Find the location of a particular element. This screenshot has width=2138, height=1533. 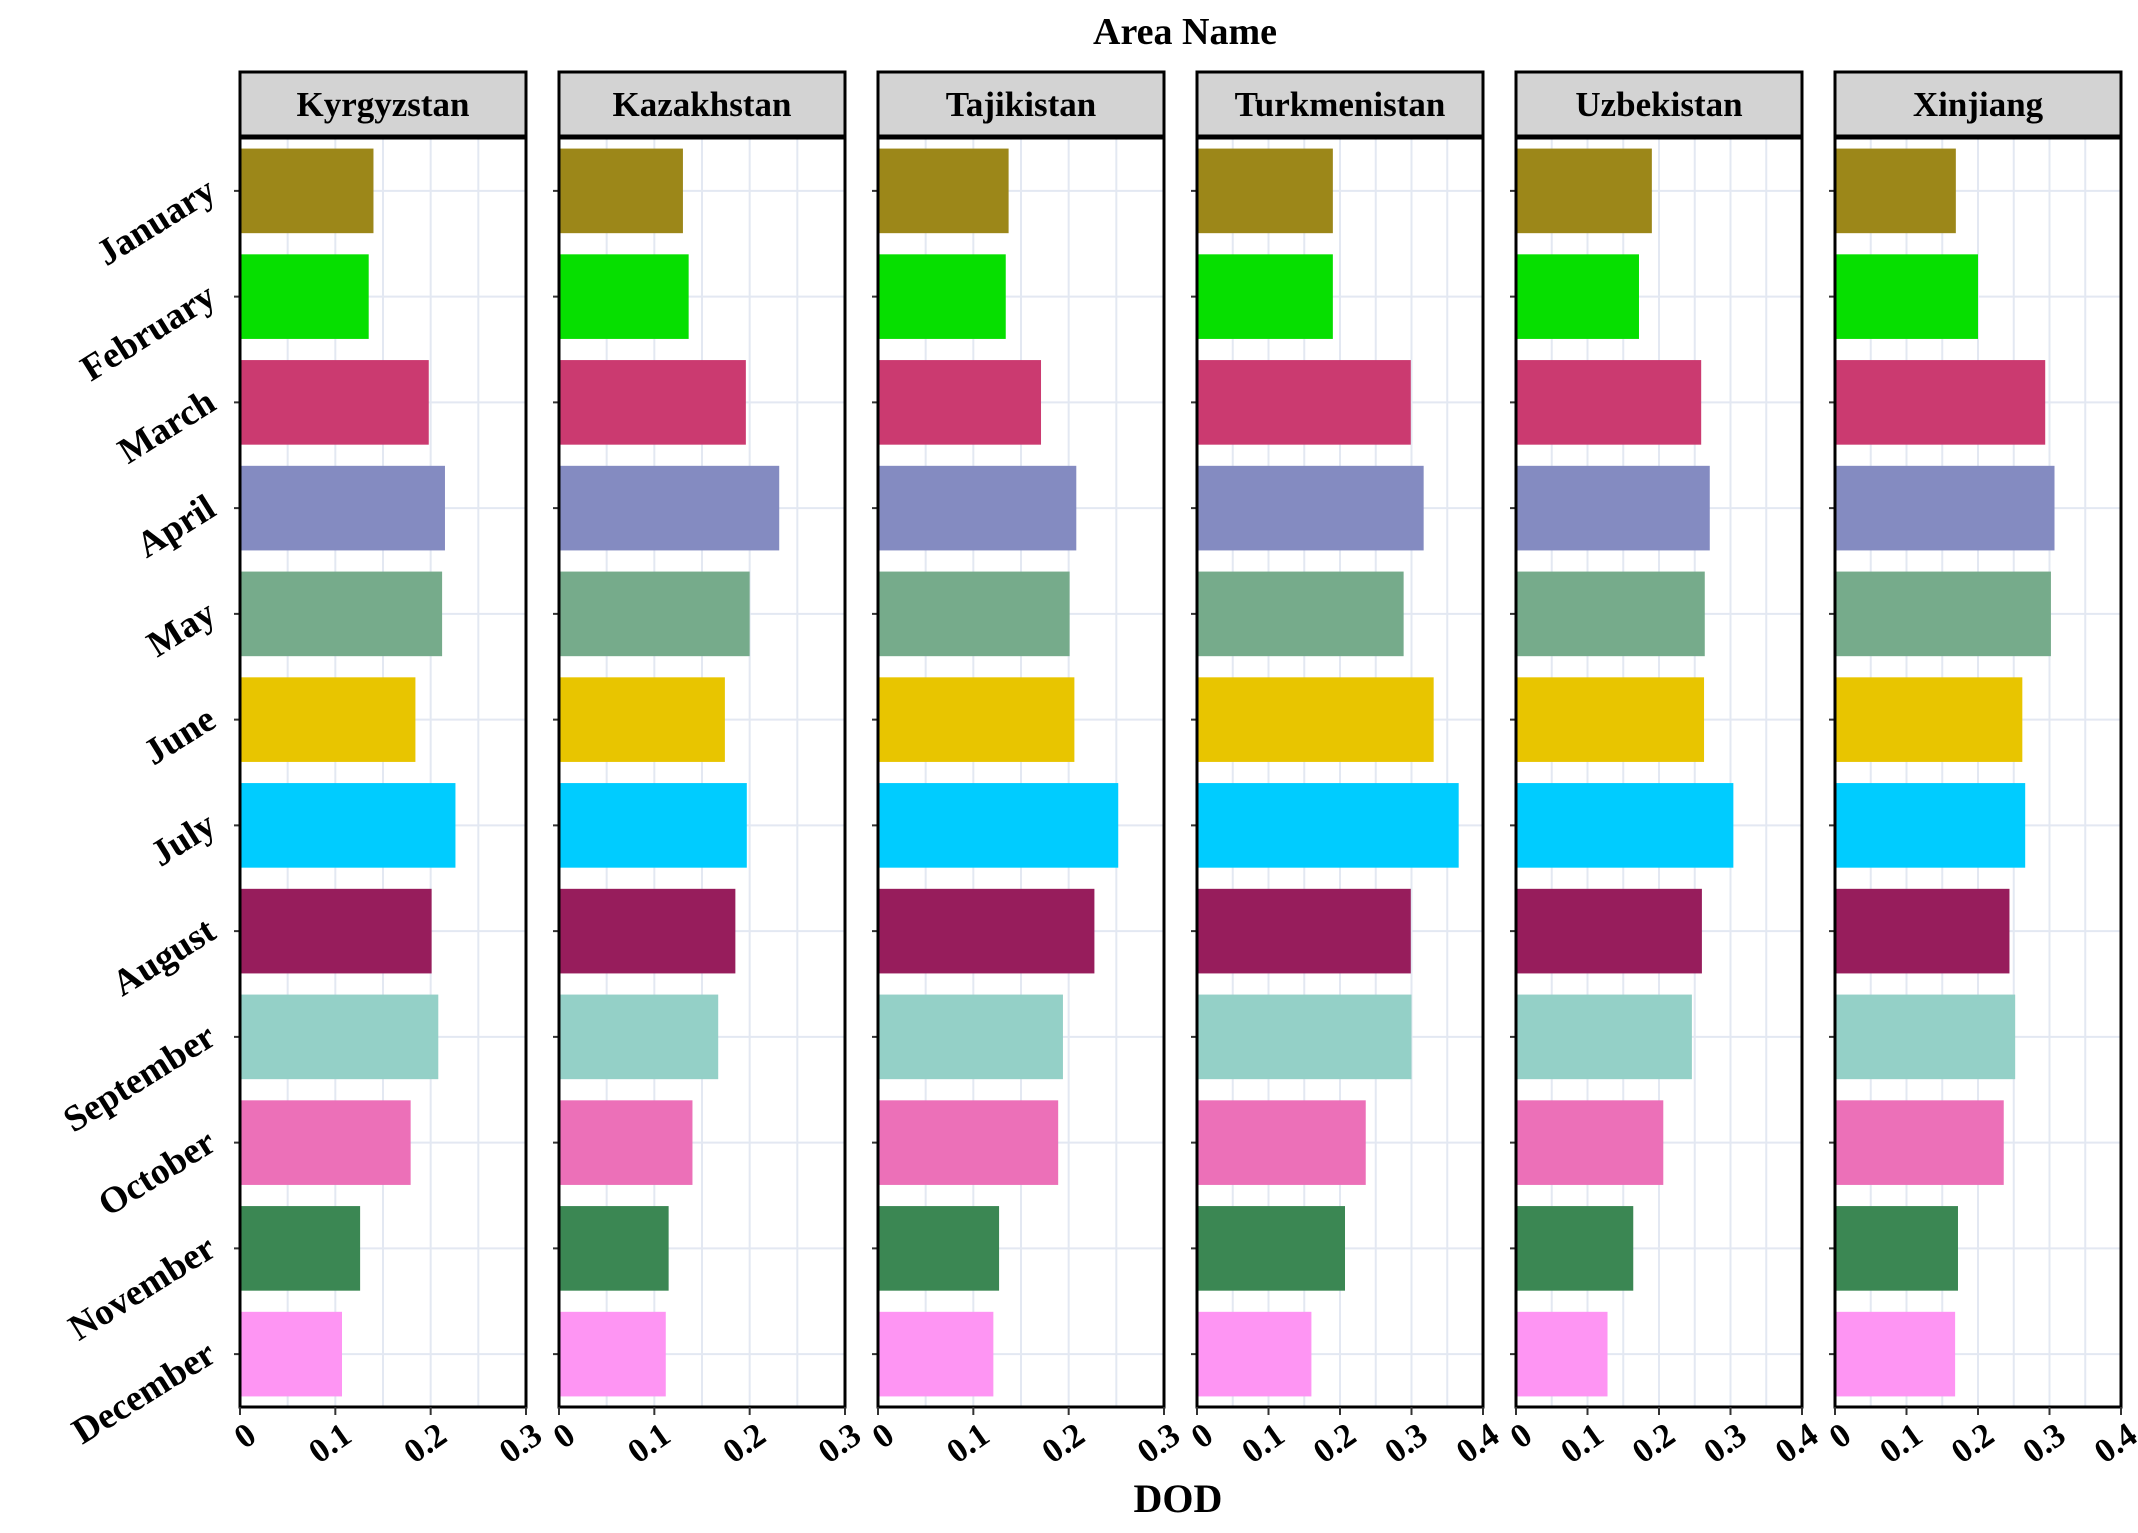

strip-label-kazakhstan: Kazakhstan is located at coordinates (702, 104).